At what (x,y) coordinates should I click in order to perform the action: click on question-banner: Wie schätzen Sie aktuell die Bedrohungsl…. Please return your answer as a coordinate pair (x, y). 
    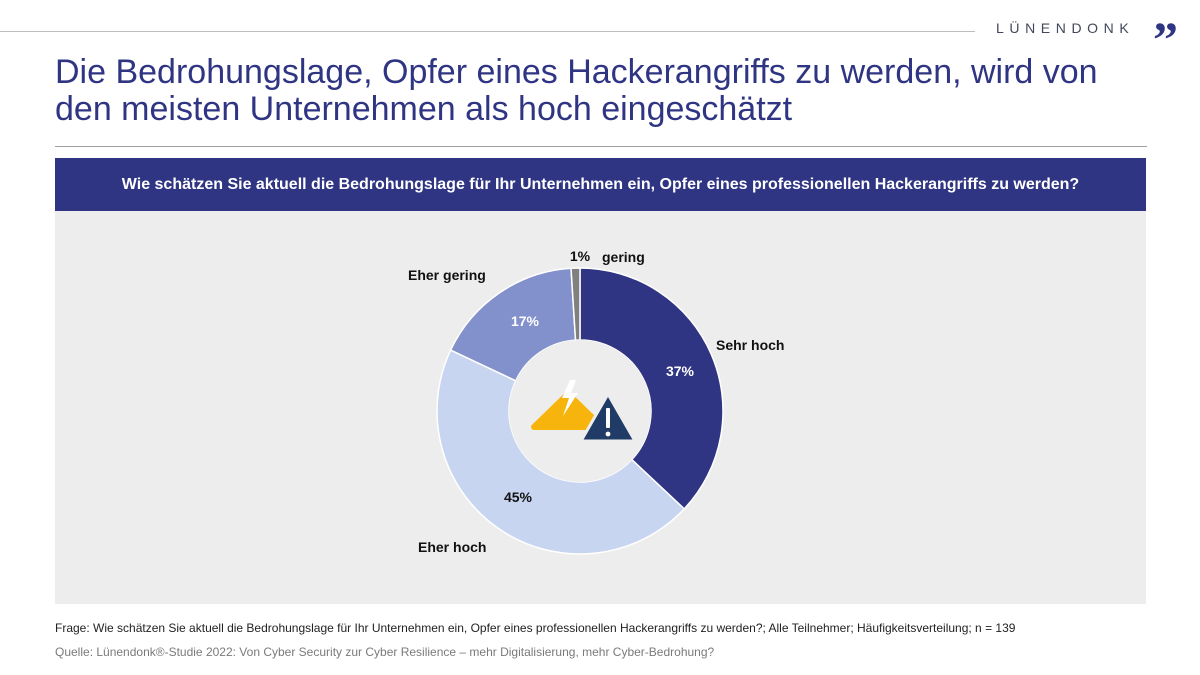
    Looking at the image, I should click on (600, 184).